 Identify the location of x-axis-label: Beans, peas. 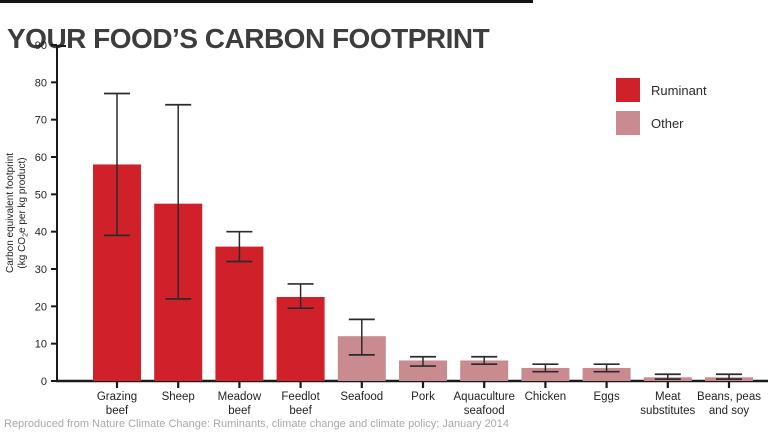
(729, 397).